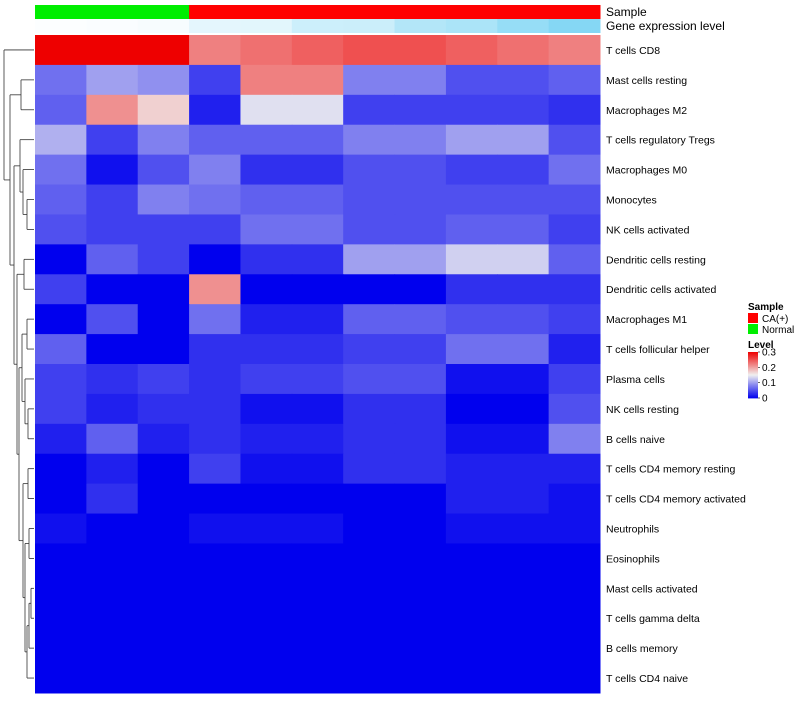  What do you see at coordinates (646, 81) in the screenshot?
I see `row-label: Mast cells resting` at bounding box center [646, 81].